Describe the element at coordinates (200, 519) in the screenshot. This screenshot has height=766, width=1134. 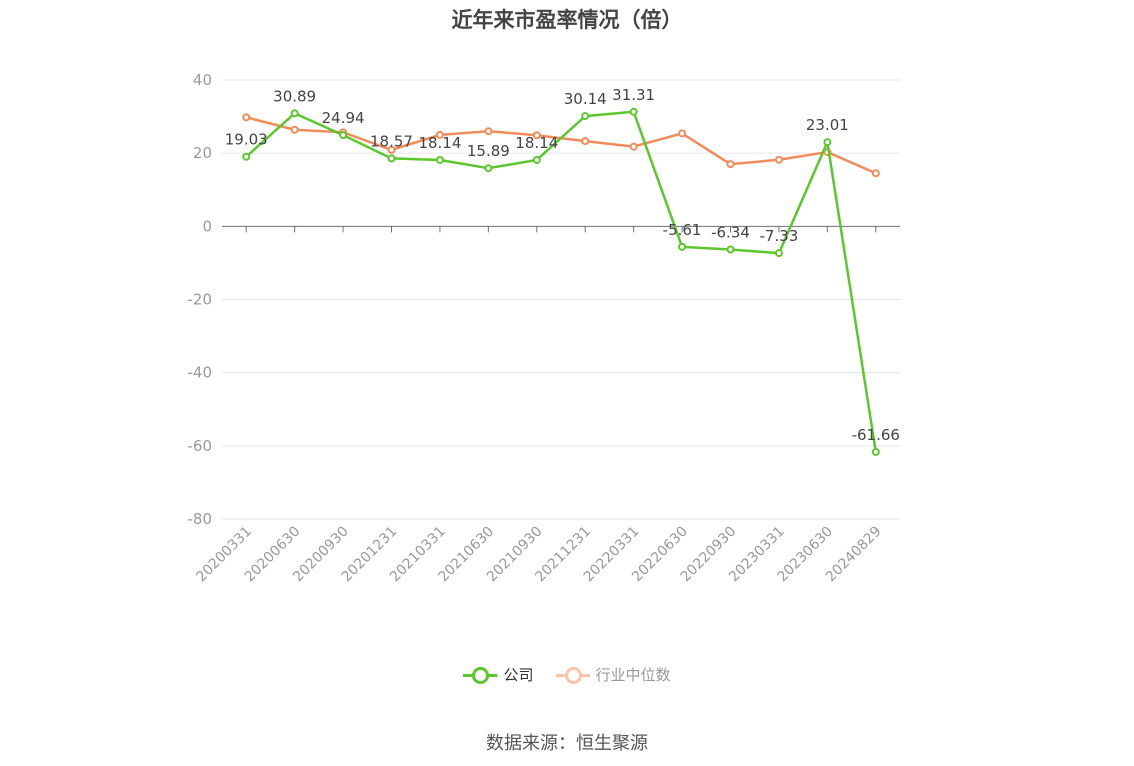
I see `y-tick-label: -80` at that location.